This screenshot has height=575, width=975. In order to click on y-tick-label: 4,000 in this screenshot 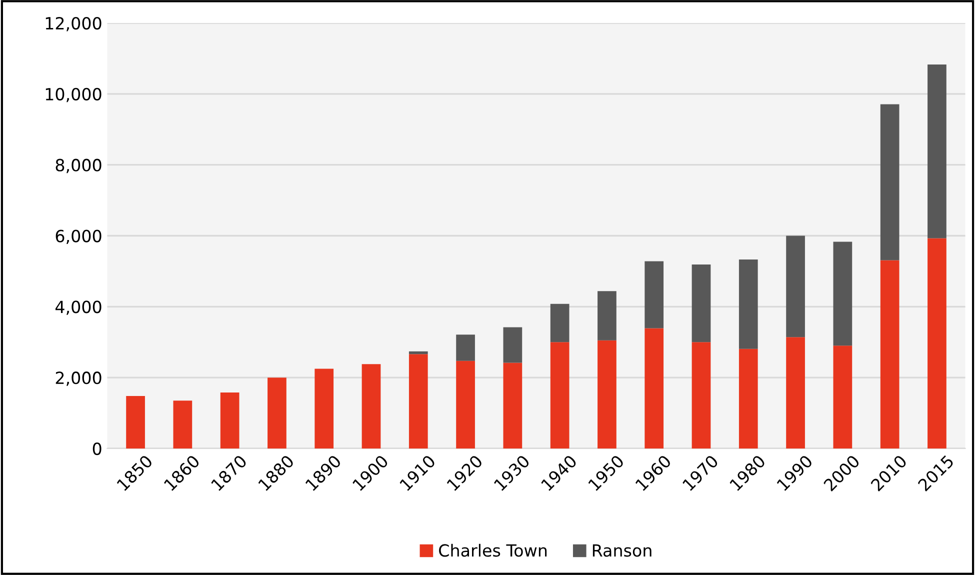, I will do `click(78, 307)`.